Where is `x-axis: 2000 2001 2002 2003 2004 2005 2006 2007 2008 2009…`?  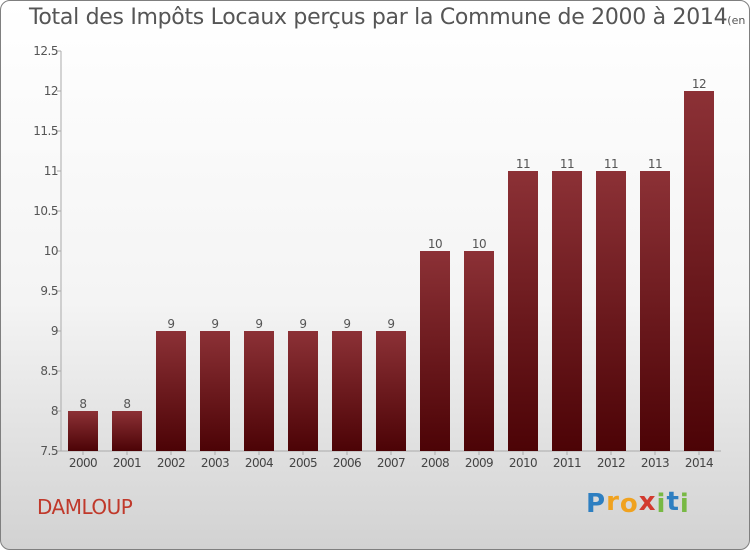
x-axis: 2000 2001 2002 2003 2004 2005 2006 2007 2008 2009… is located at coordinates (391, 460).